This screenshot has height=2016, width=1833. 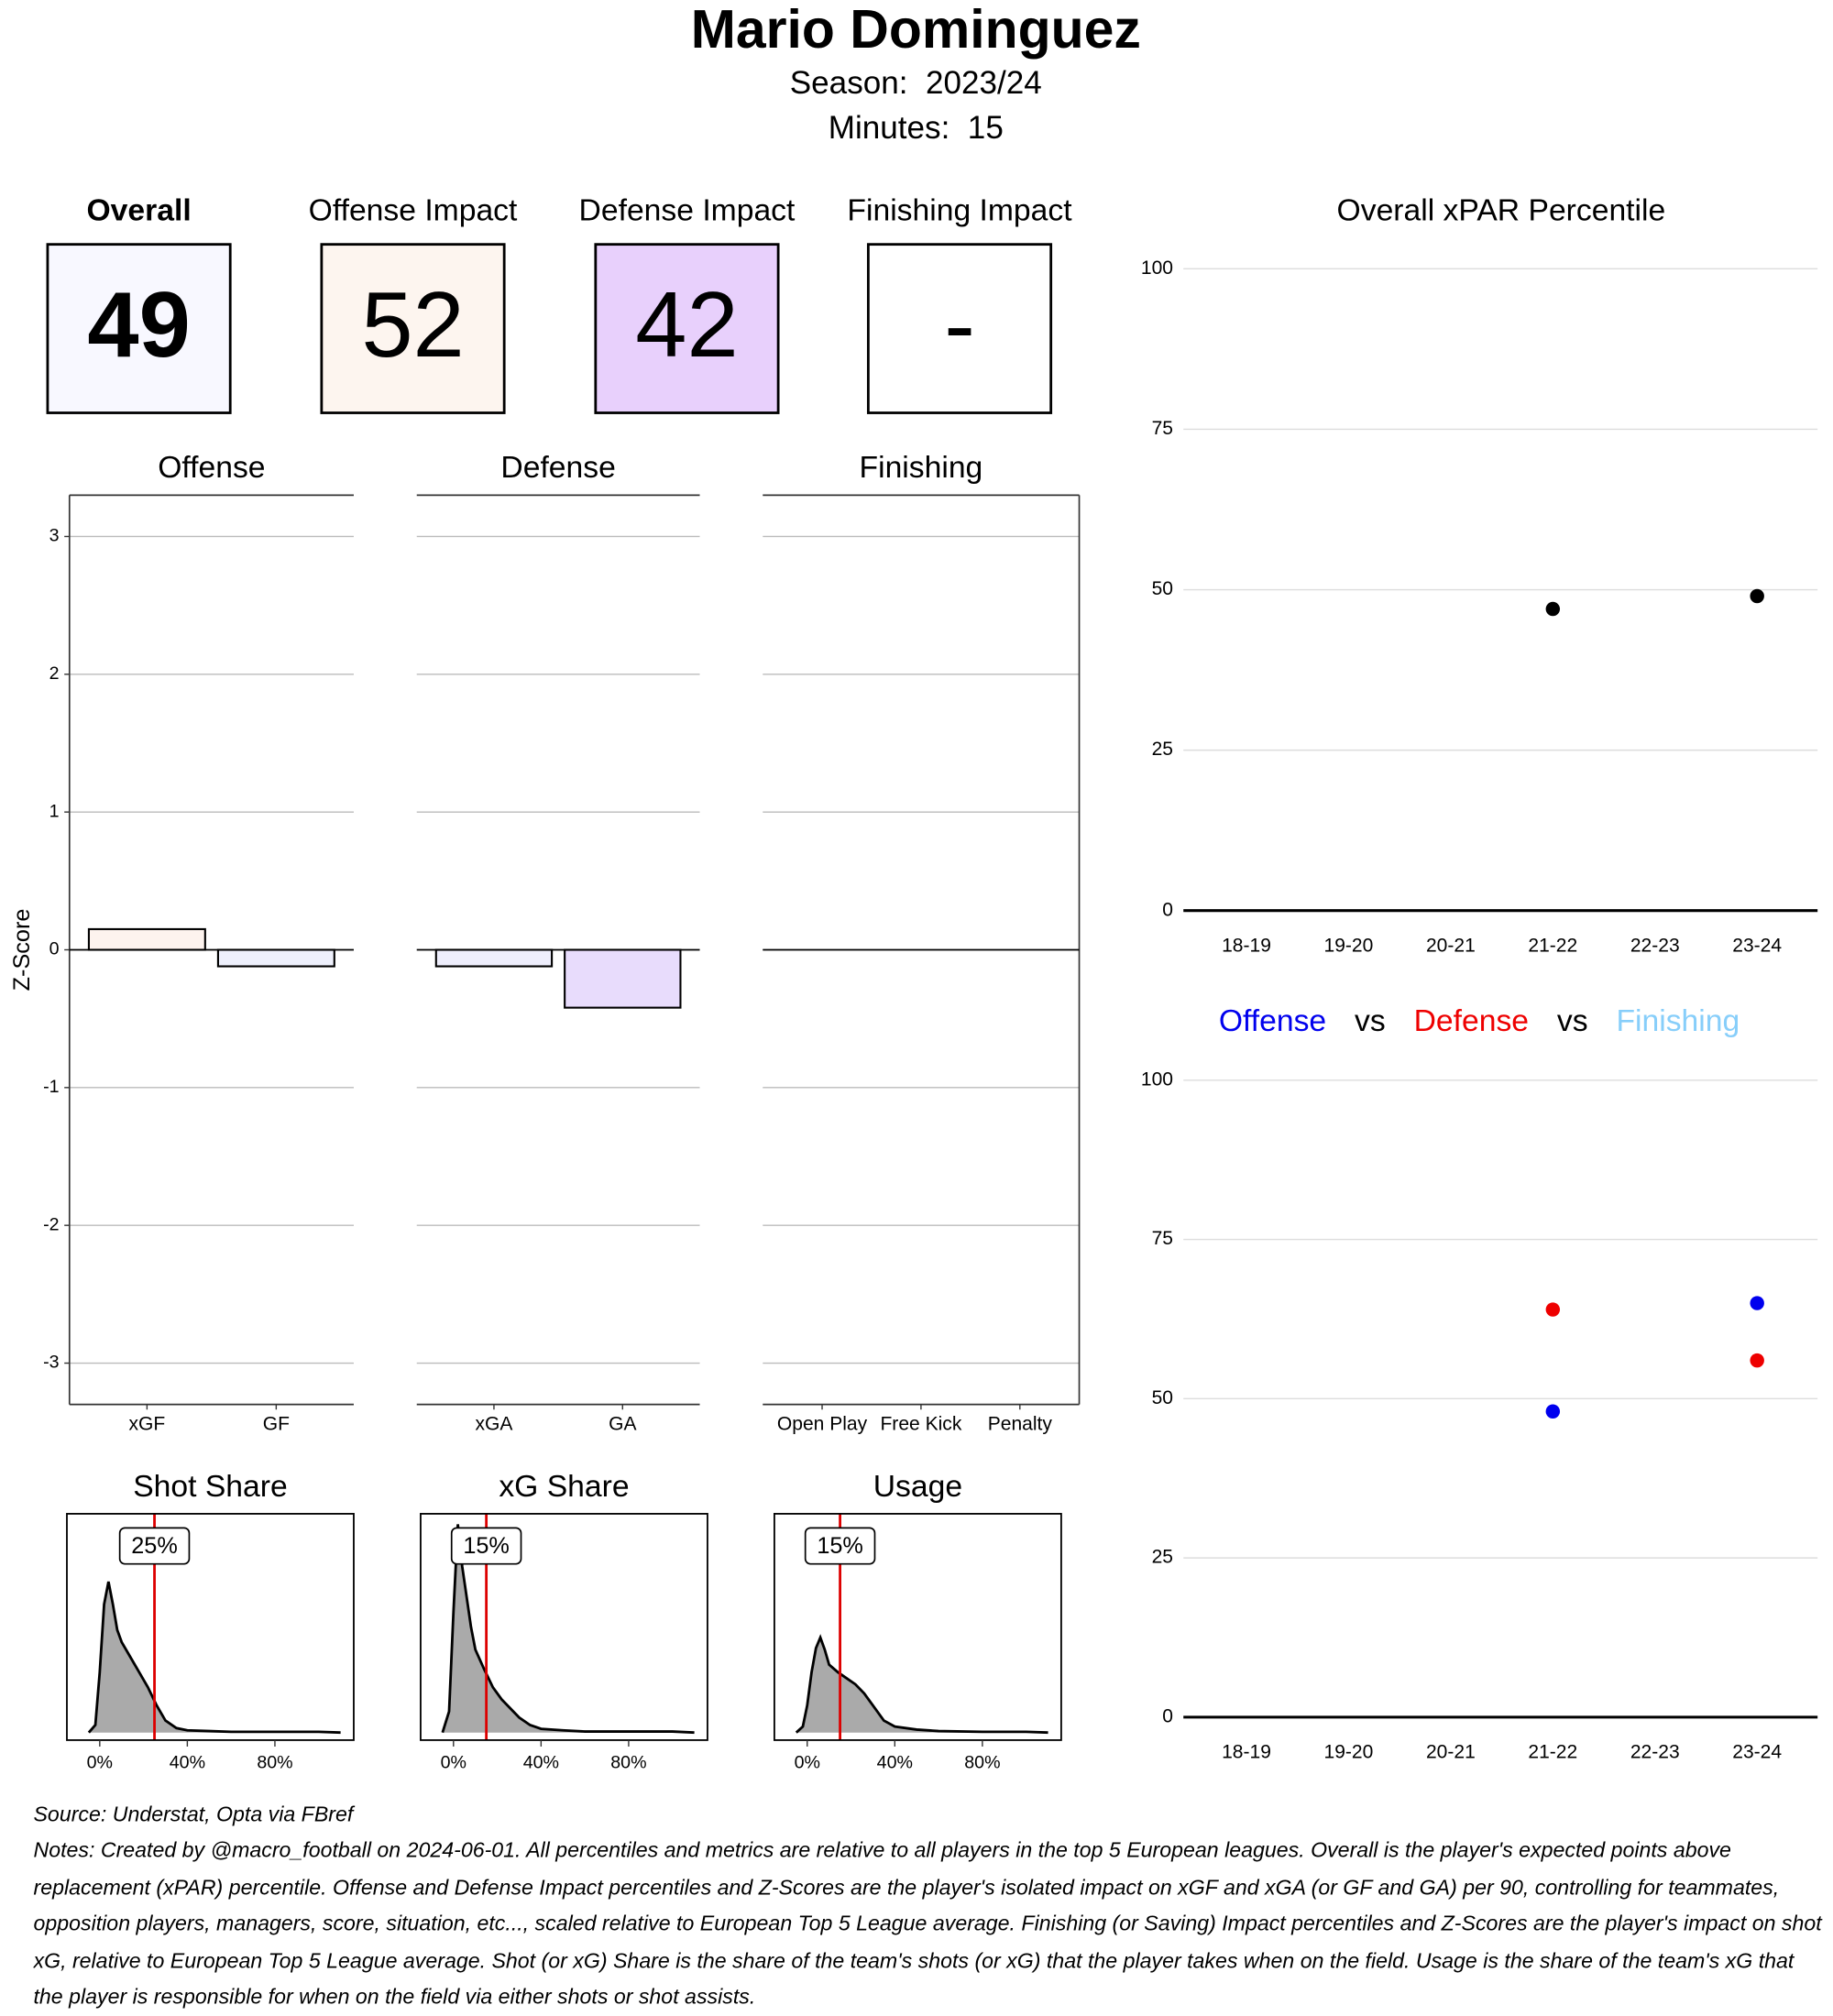 I want to click on panel-title: xG Share, so click(x=564, y=1487).